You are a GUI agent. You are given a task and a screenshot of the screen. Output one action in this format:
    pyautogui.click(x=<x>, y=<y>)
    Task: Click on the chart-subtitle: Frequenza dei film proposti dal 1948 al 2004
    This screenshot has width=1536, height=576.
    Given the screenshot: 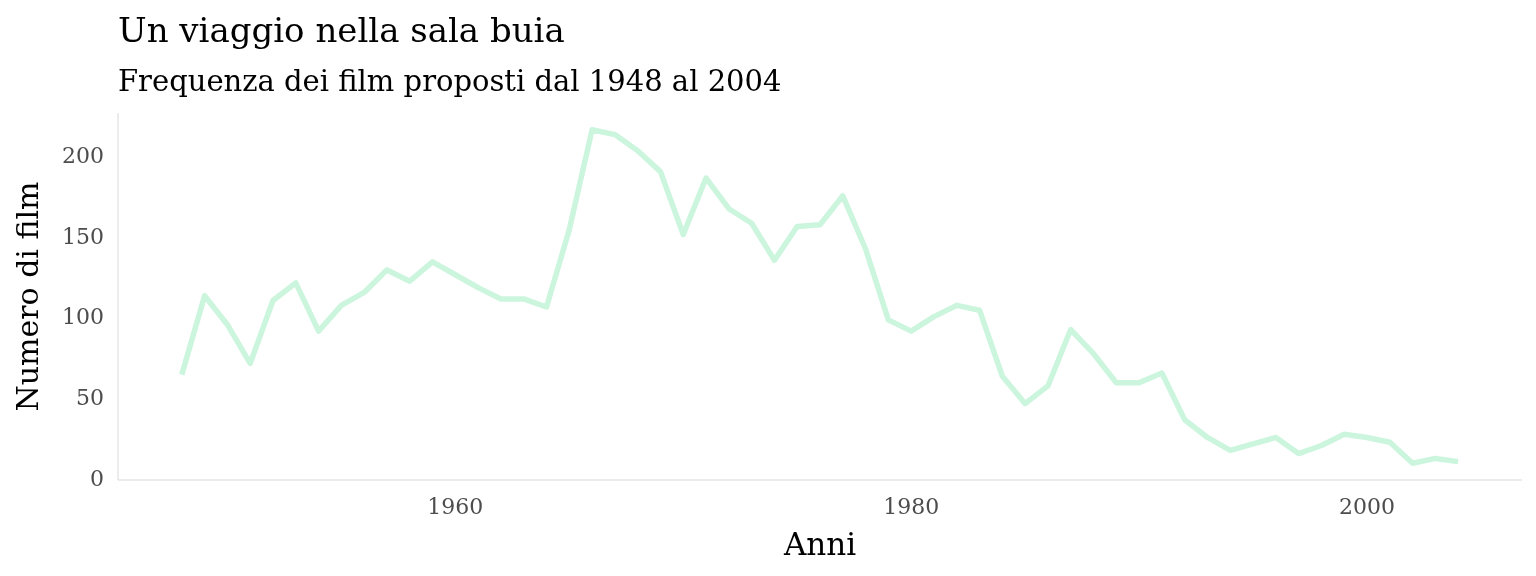 What is the action you would take?
    pyautogui.click(x=450, y=81)
    